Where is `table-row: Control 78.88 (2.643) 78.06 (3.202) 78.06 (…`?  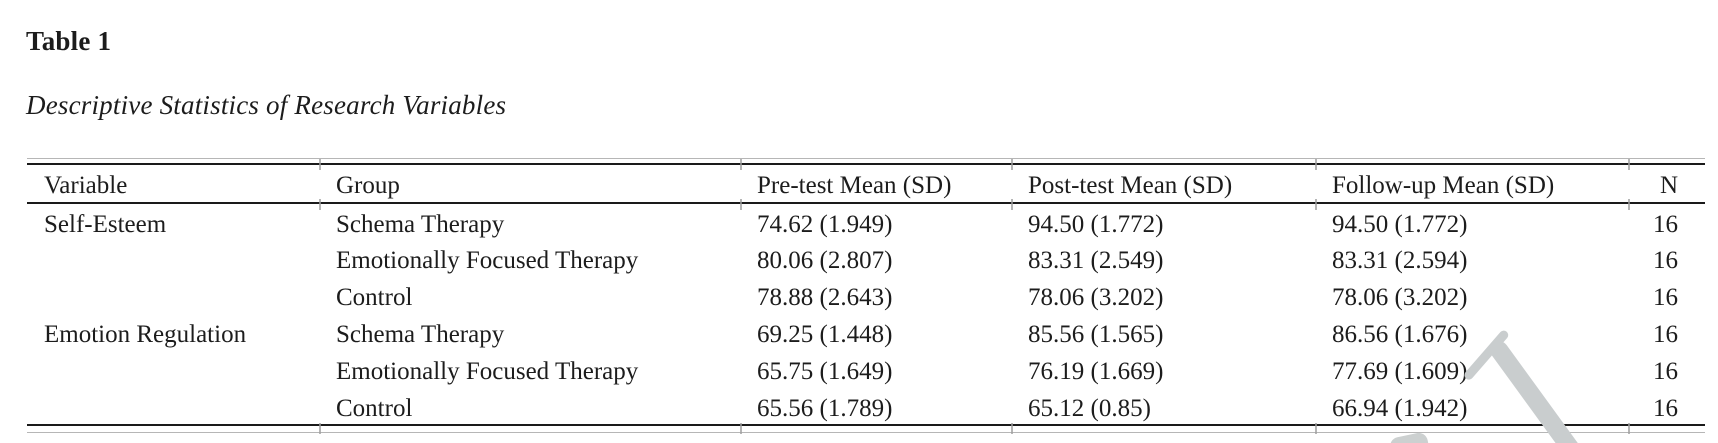 table-row: Control 78.88 (2.643) 78.06 (3.202) 78.06 (… is located at coordinates (866, 295).